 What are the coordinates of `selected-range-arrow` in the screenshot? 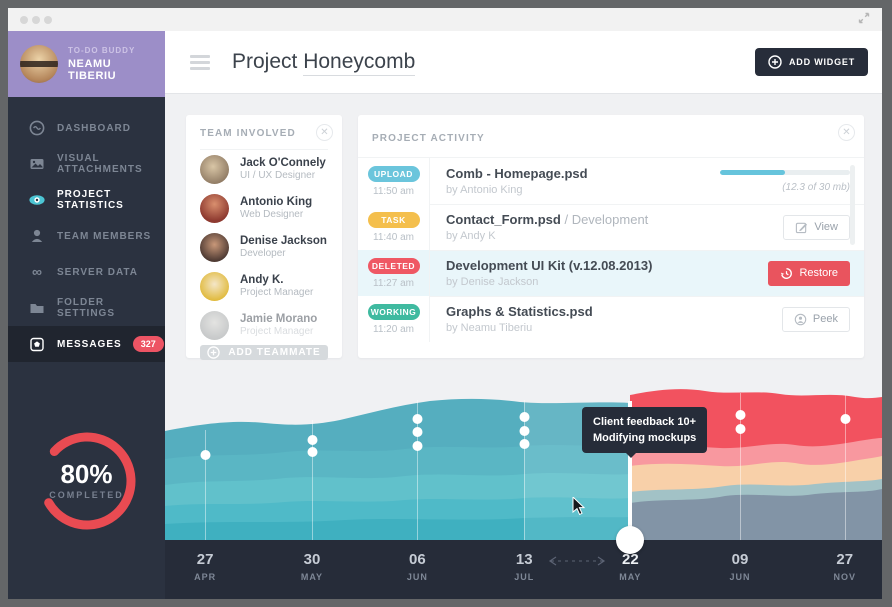 It's located at (577, 561).